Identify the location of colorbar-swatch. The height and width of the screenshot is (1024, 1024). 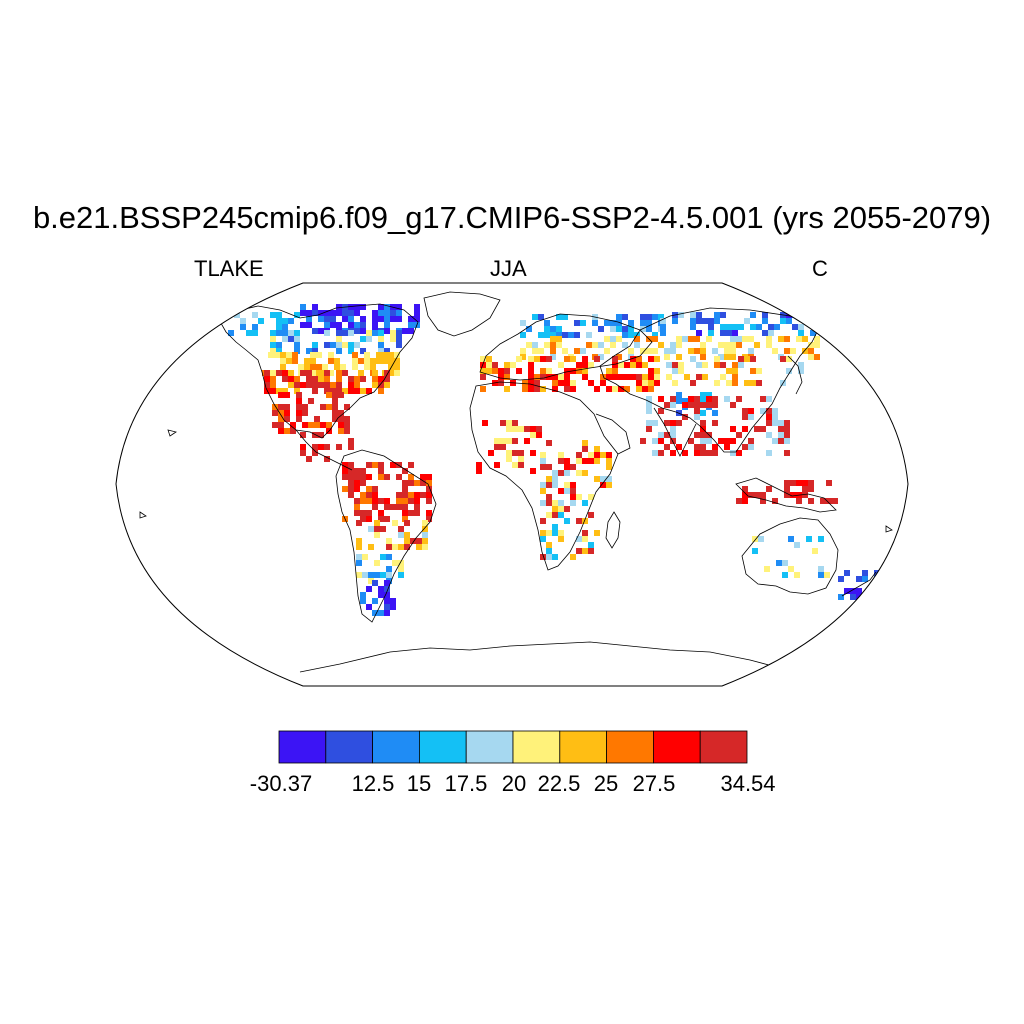
(723, 747).